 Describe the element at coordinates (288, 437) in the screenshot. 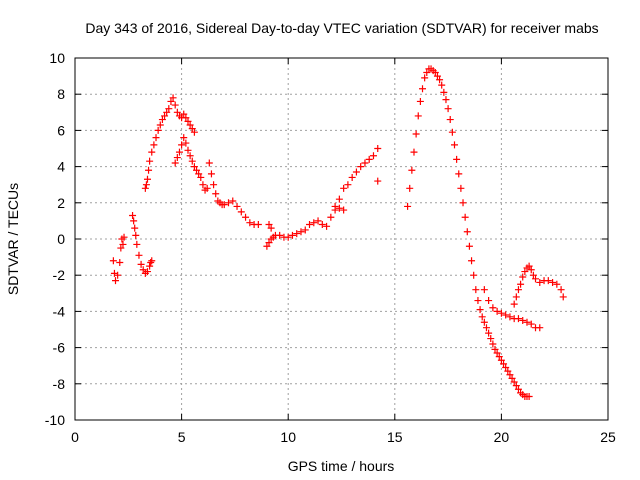

I see `x-tick-label: 10` at that location.